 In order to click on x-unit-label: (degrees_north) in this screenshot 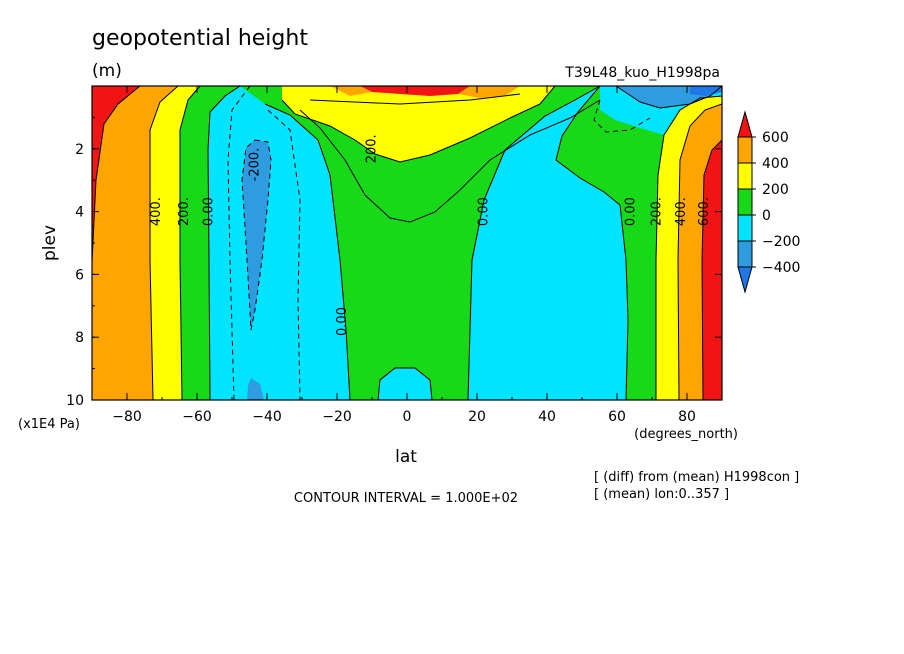, I will do `click(686, 434)`.